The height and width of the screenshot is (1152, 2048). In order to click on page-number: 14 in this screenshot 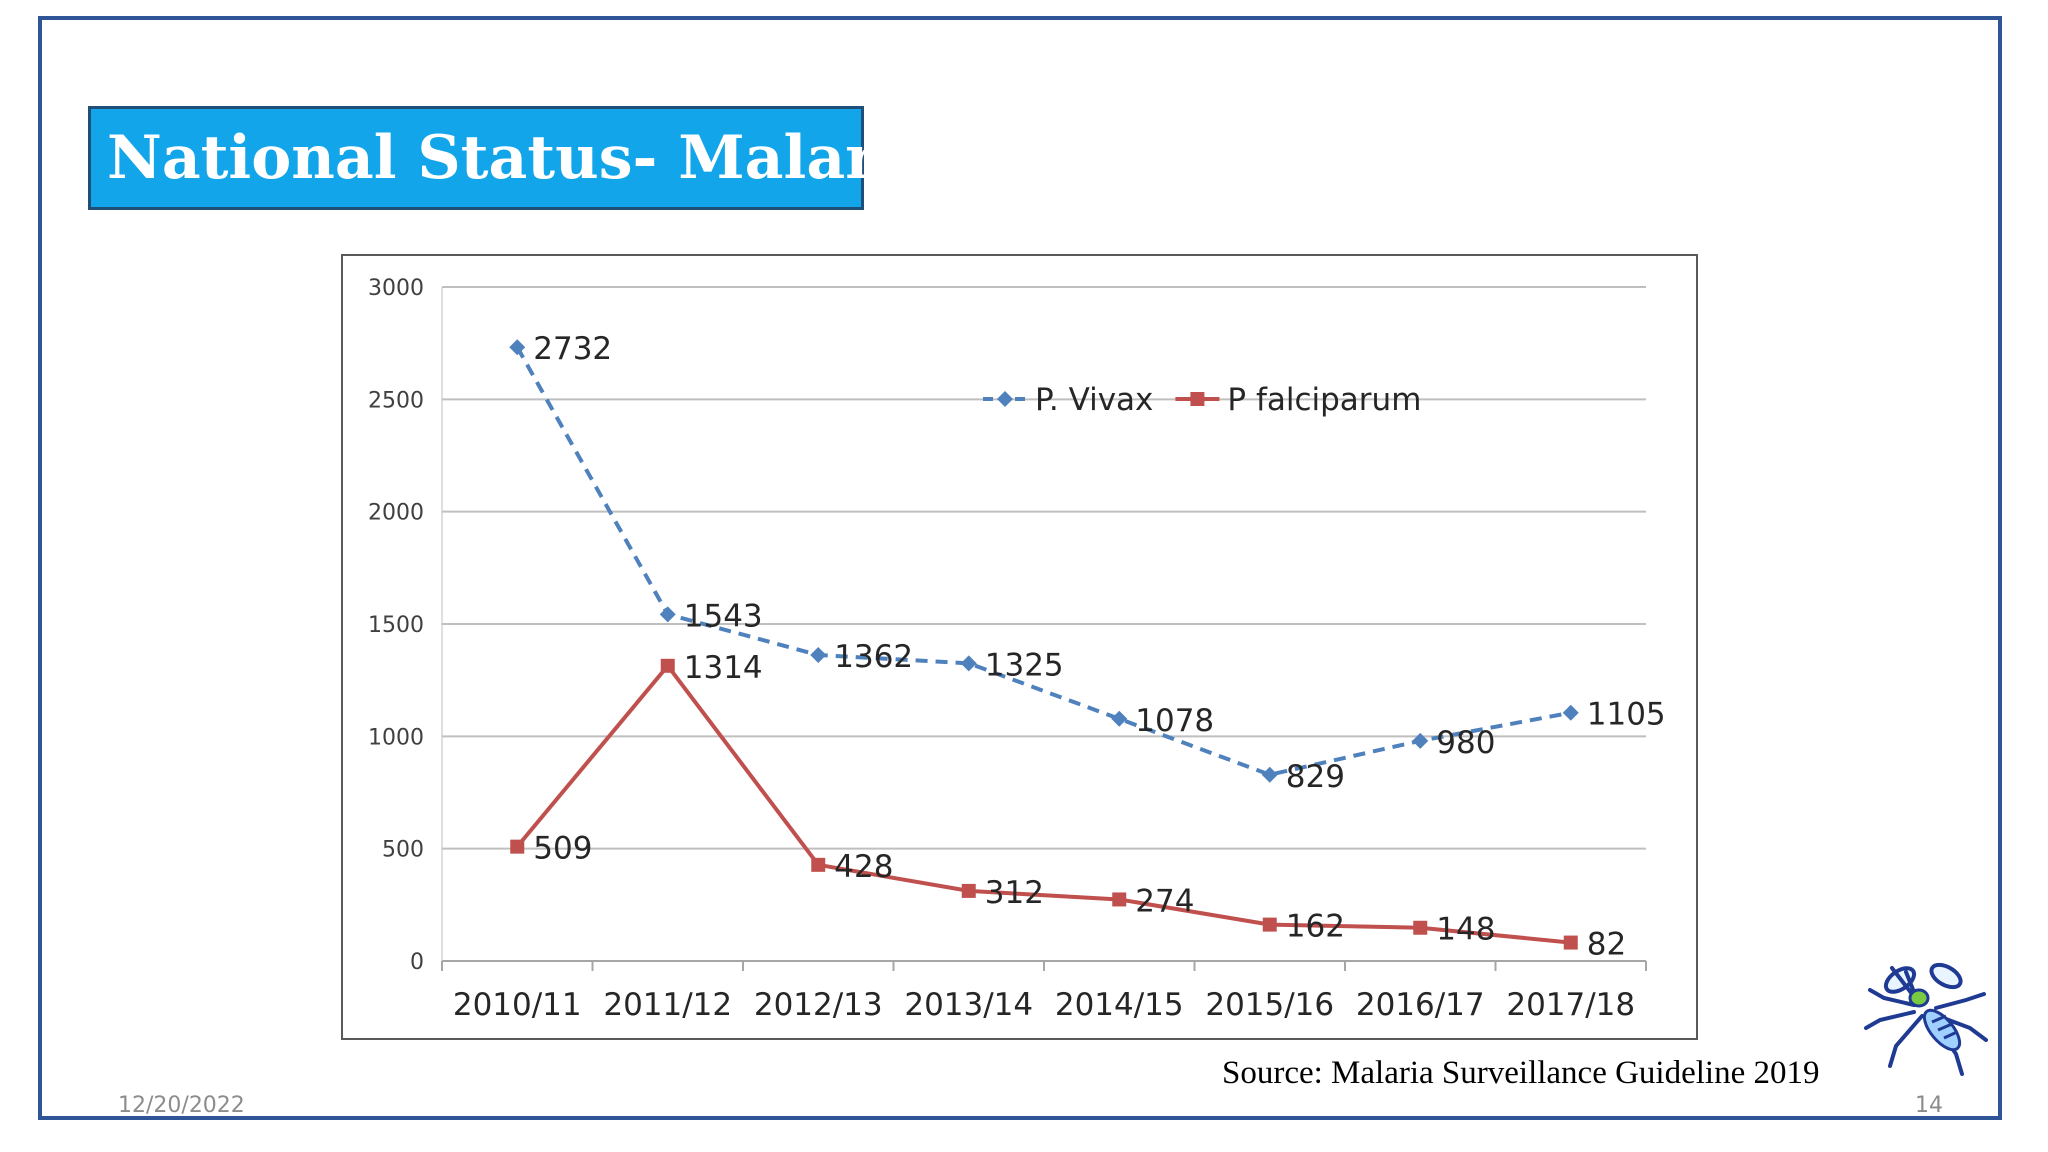, I will do `click(1929, 1105)`.